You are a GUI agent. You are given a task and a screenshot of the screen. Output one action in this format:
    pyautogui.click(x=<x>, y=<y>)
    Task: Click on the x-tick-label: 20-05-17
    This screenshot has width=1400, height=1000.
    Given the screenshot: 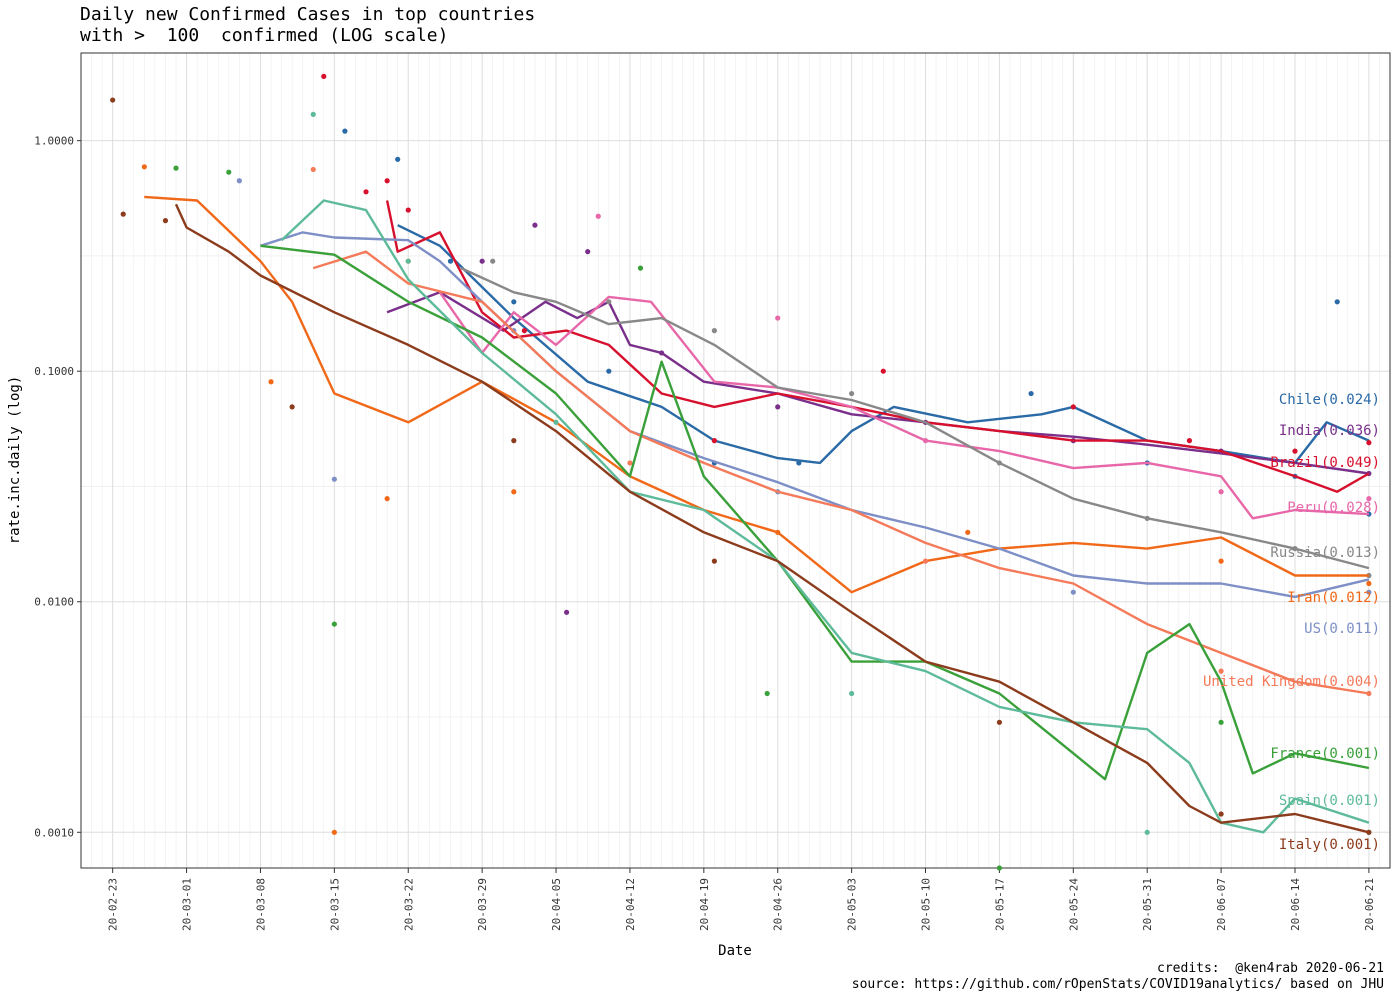 What is the action you would take?
    pyautogui.click(x=999, y=904)
    